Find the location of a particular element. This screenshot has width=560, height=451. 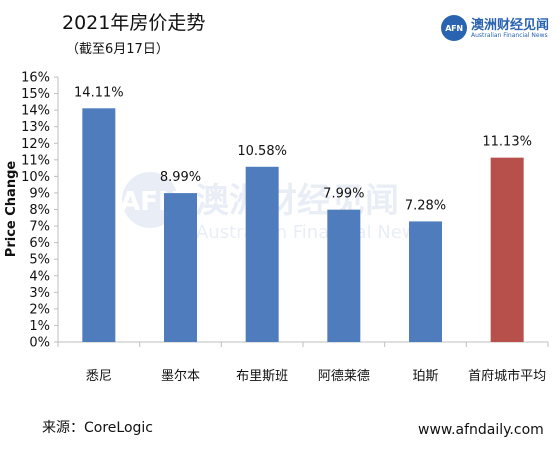

y-tick-label: 9% is located at coordinates (39, 193).